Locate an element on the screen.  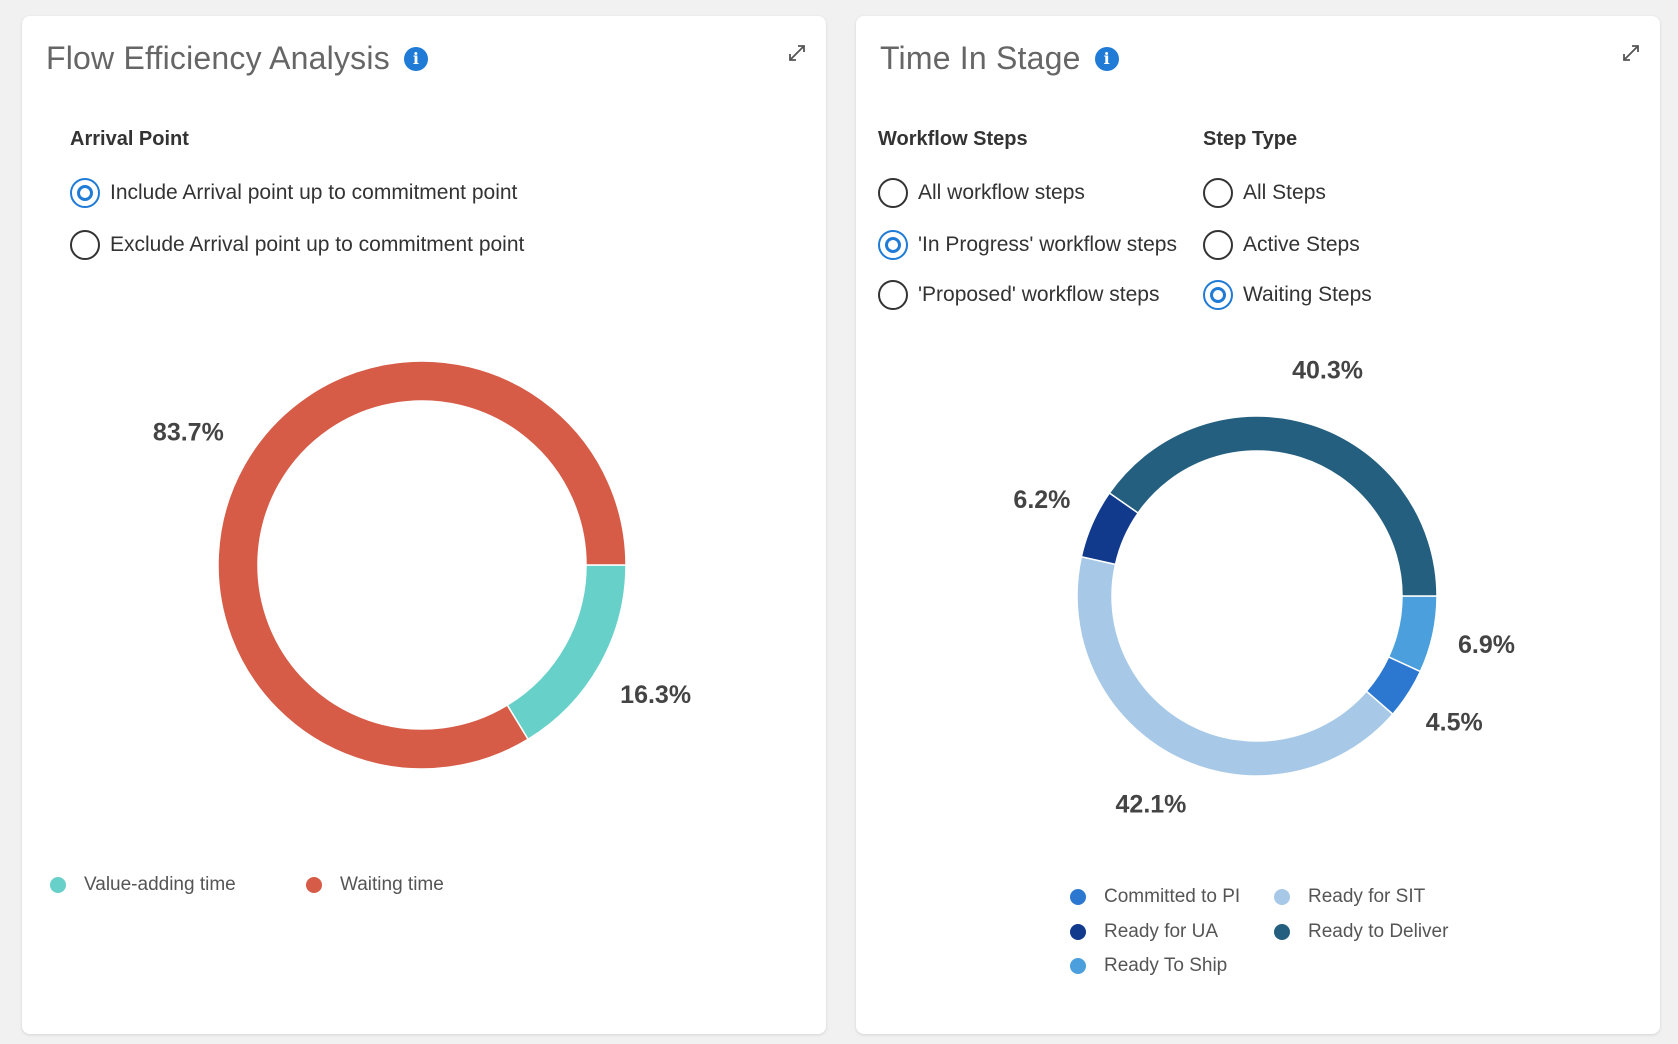
legend-ready-for-ua: Ready for UA is located at coordinates (1144, 932).